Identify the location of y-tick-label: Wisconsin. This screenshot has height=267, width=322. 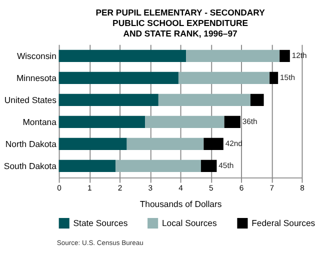
(36, 55).